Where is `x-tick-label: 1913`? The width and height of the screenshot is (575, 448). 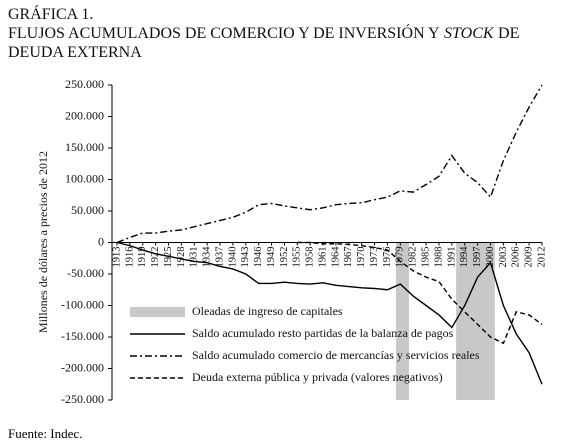 x-tick-label: 1913 is located at coordinates (116, 257).